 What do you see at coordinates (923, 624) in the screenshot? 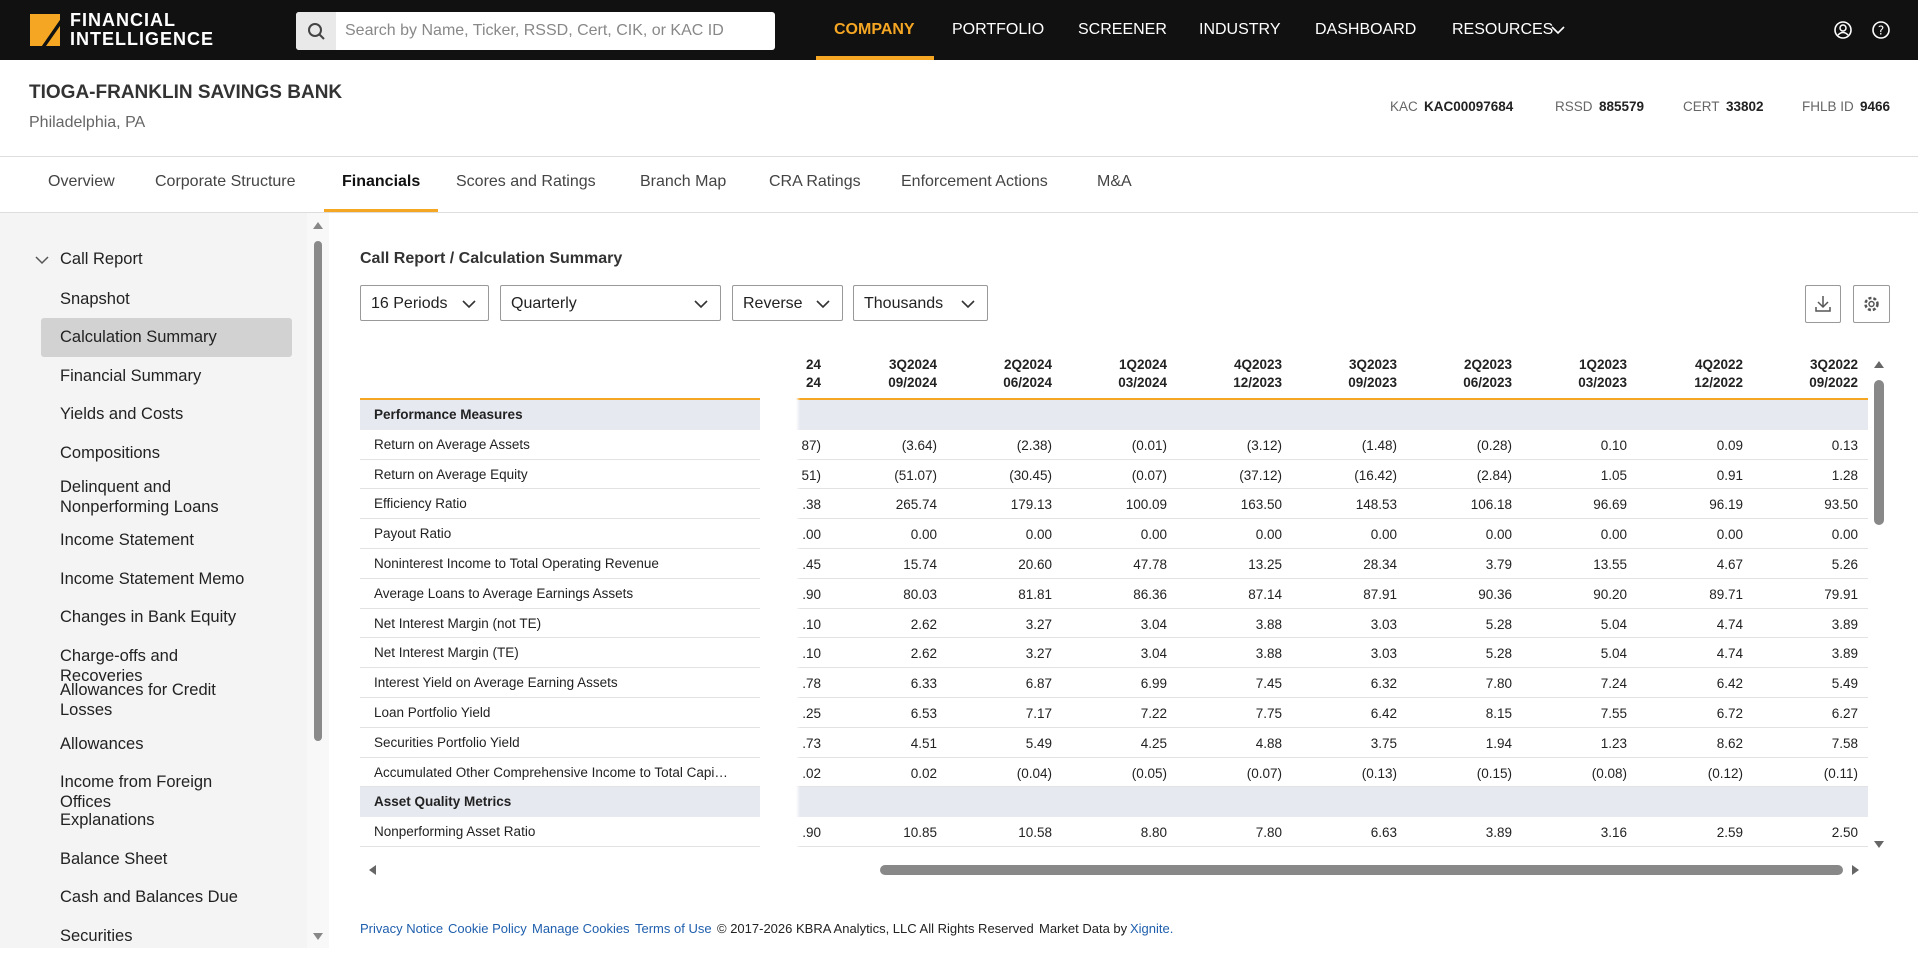
I see `cell: 2.62` at bounding box center [923, 624].